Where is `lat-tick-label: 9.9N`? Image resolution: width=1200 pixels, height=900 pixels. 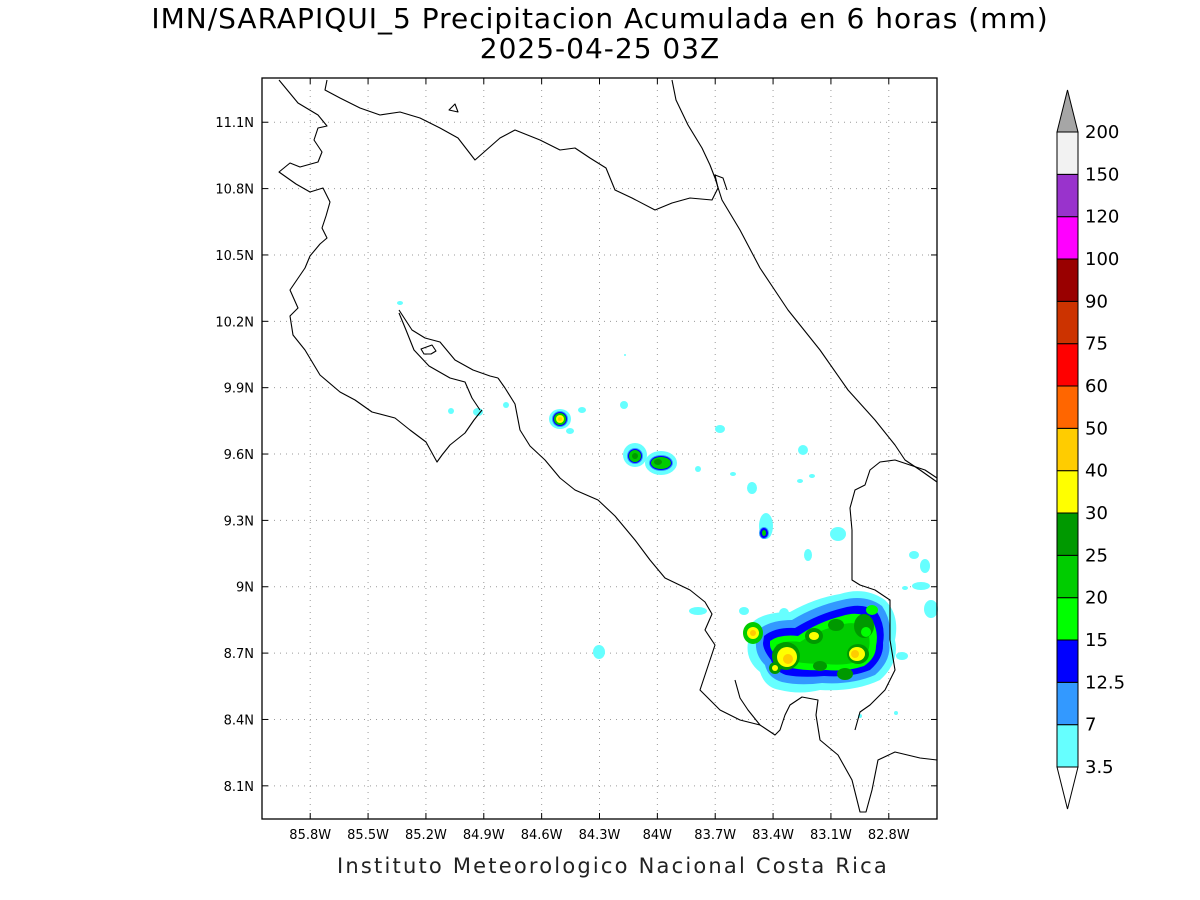 lat-tick-label: 9.9N is located at coordinates (239, 389).